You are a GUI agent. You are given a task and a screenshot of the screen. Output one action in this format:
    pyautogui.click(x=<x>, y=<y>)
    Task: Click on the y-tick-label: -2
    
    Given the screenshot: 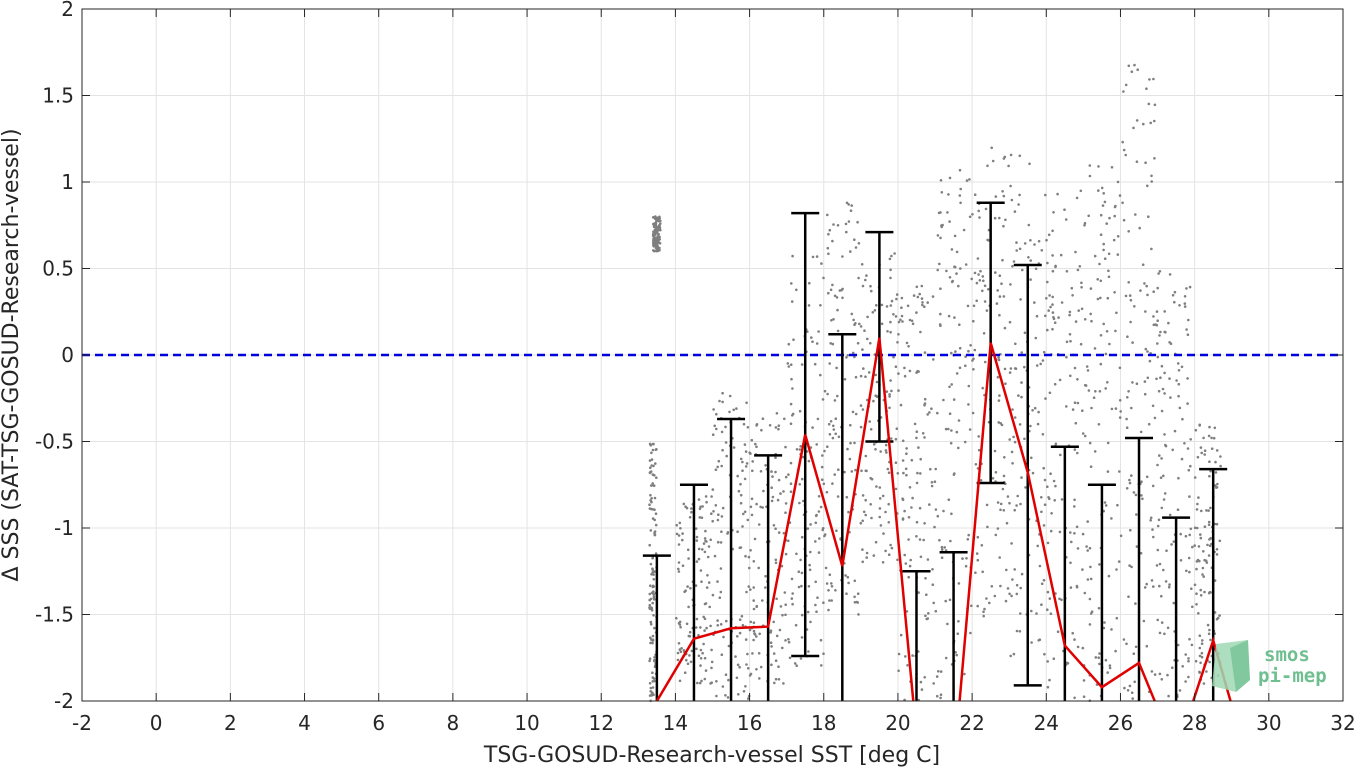 What is the action you would take?
    pyautogui.click(x=64, y=701)
    